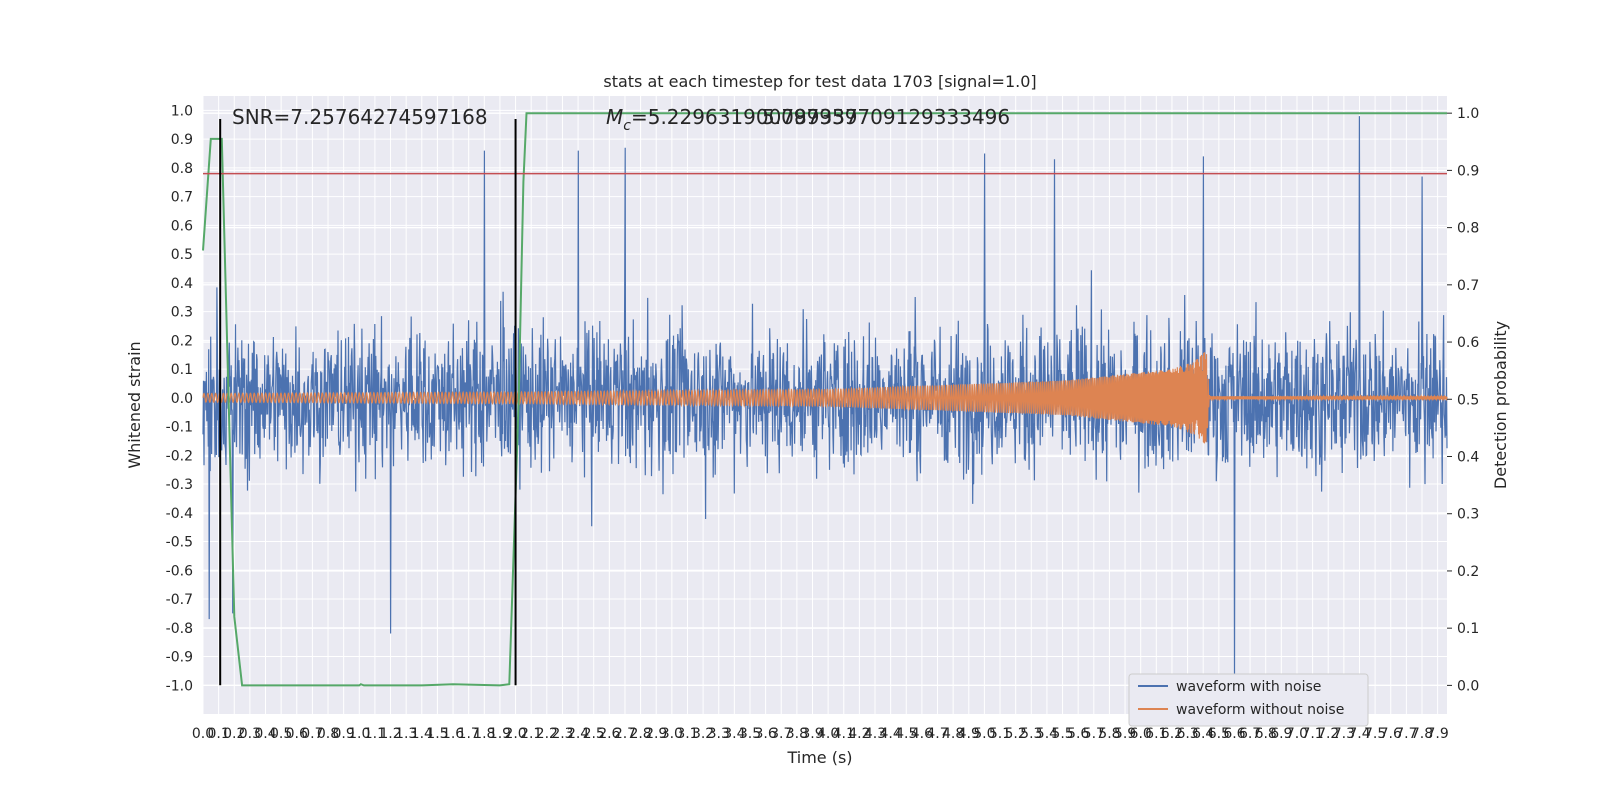 Image resolution: width=1600 pixels, height=800 pixels. I want to click on chirp-mass-annotation: Mc=5.229631900789337, so click(732, 119).